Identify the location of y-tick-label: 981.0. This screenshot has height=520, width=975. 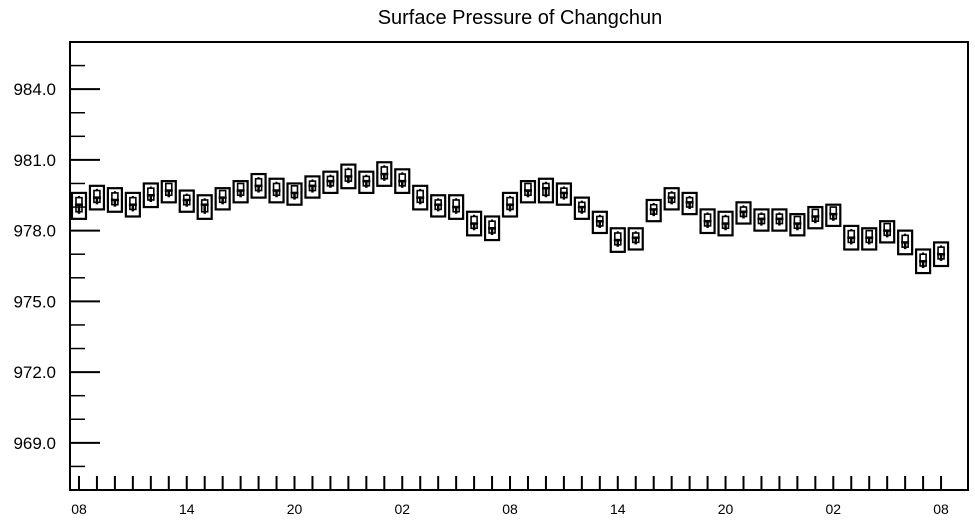
(34, 160).